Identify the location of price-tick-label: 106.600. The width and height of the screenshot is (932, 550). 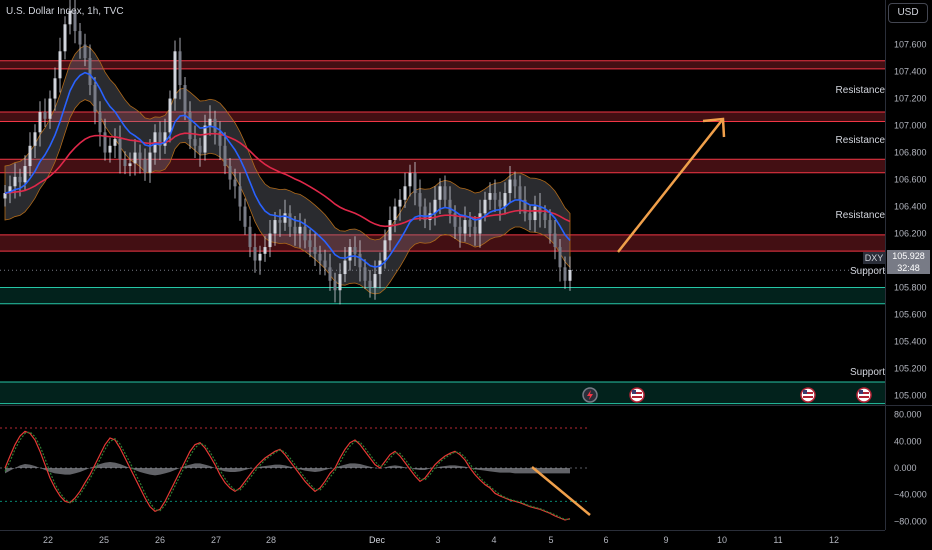
(910, 180).